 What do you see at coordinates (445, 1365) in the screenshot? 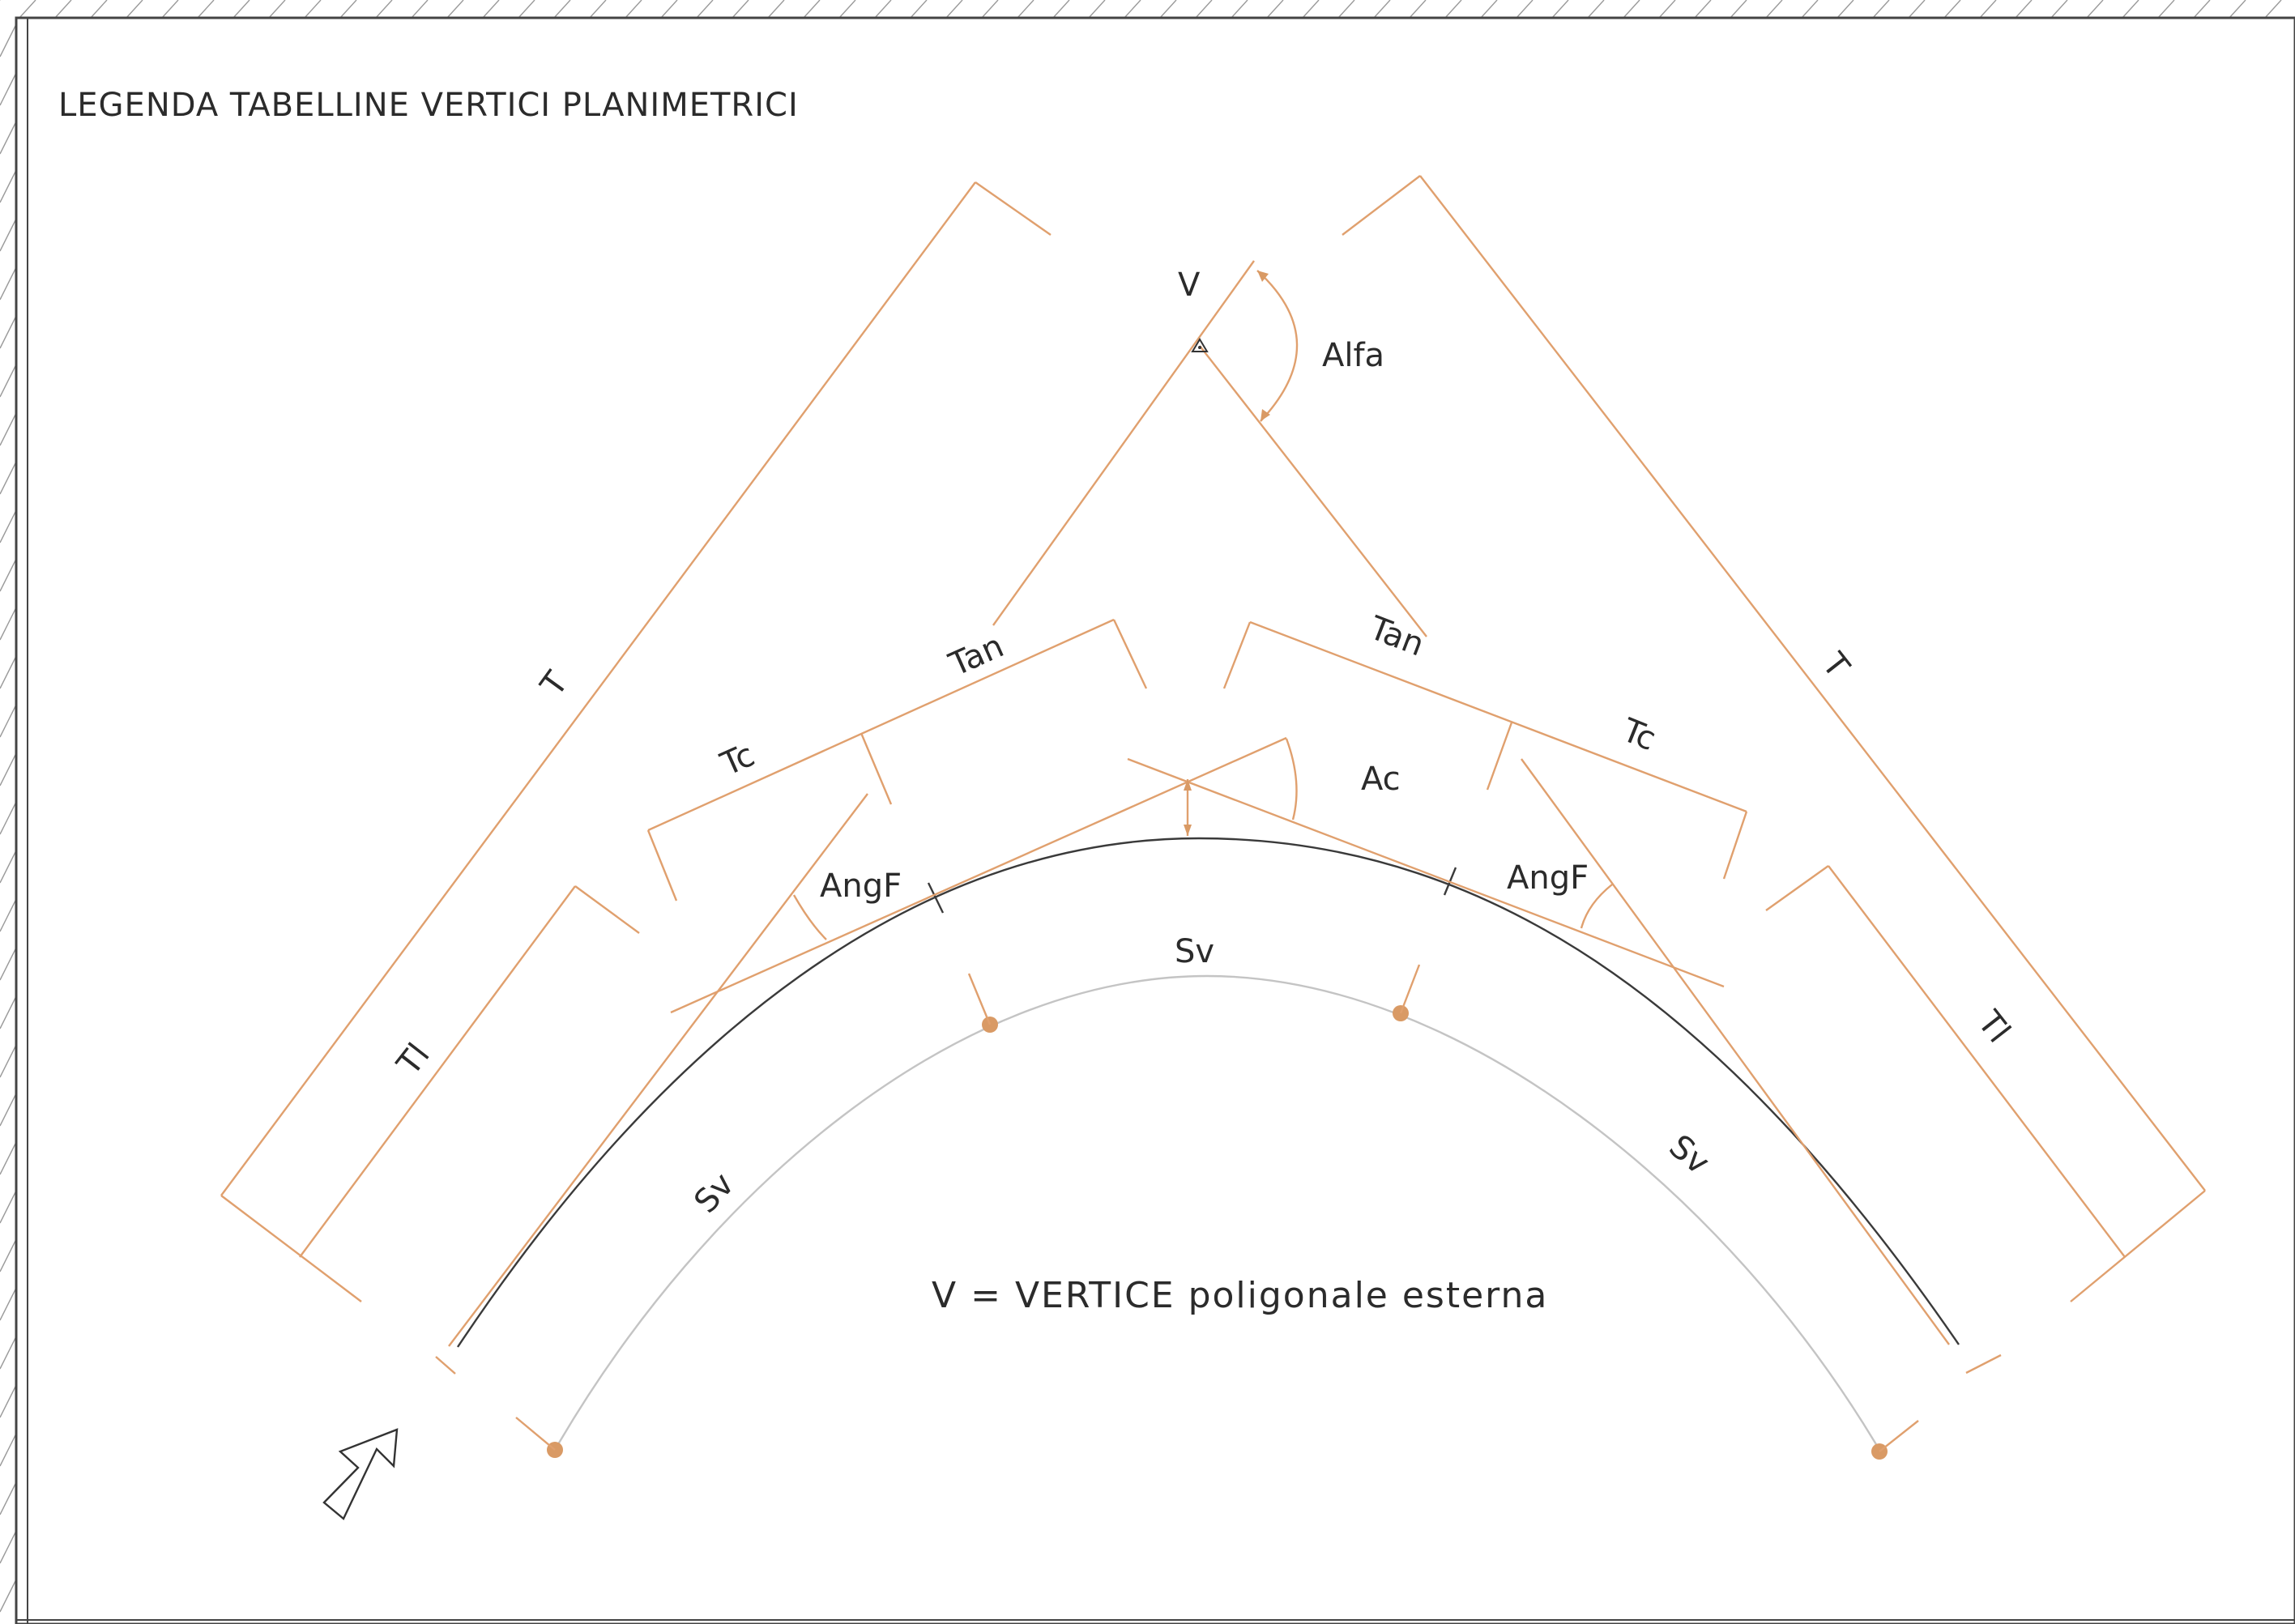
I see `curve-end-tick-left` at bounding box center [445, 1365].